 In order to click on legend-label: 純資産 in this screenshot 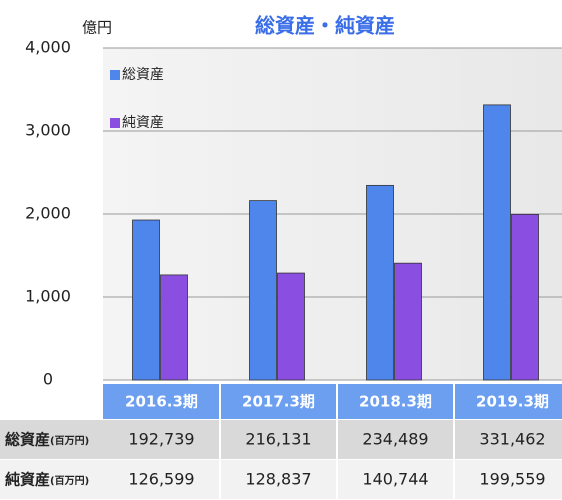, I will do `click(143, 123)`.